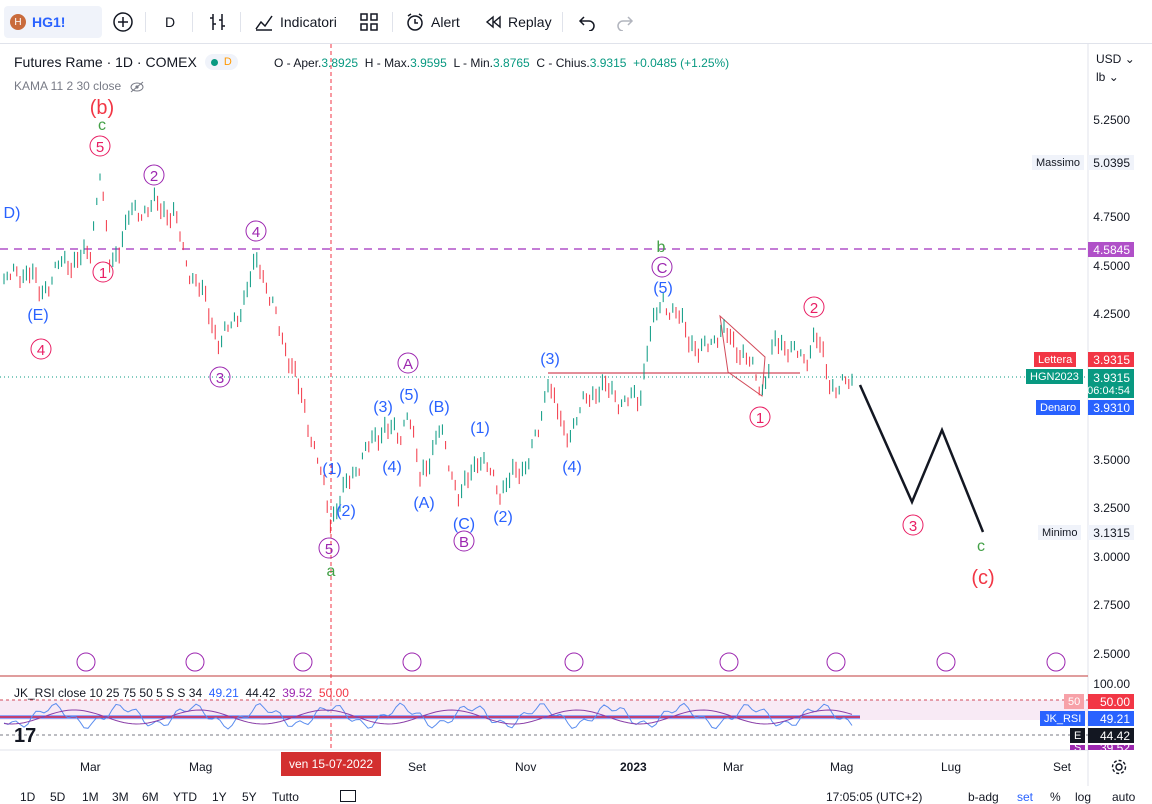  What do you see at coordinates (340, 63) in the screenshot?
I see `open-value: 3.8925` at bounding box center [340, 63].